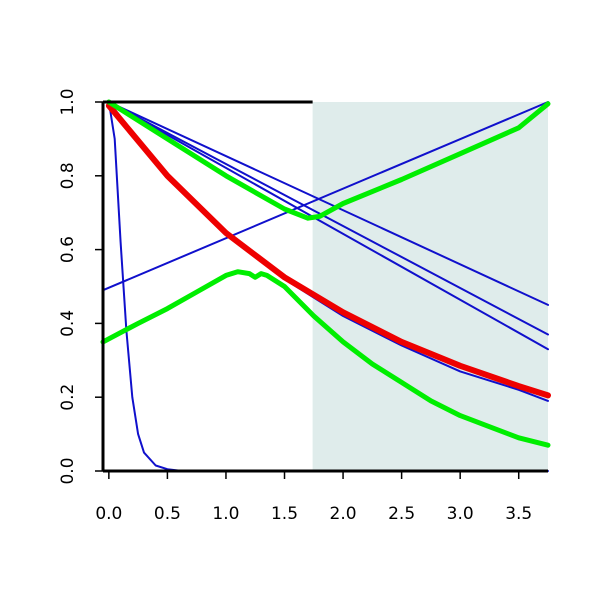 The width and height of the screenshot is (600, 600). What do you see at coordinates (167, 514) in the screenshot?
I see `x-tick-label: 0.5` at bounding box center [167, 514].